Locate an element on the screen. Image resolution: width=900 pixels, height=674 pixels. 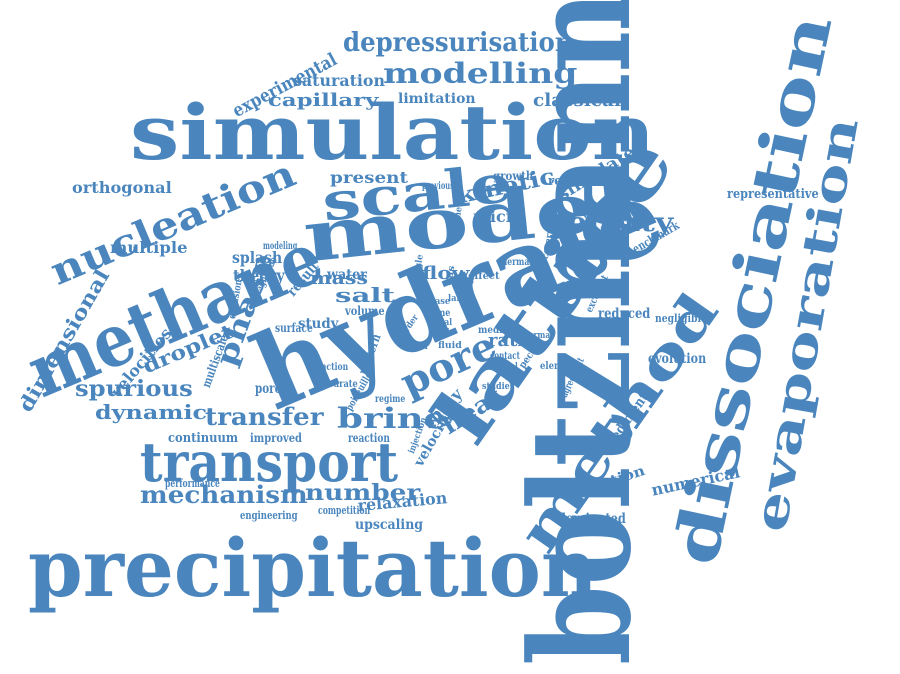
word-fluid: fluid is located at coordinates (450, 346).